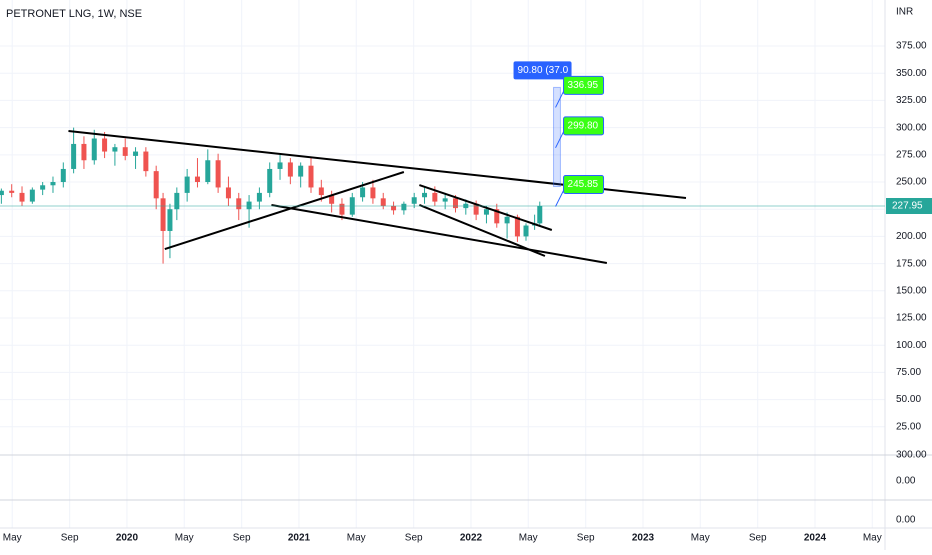  I want to click on chart-title: PETRONET LNG, 1W, NSE, so click(74, 14).